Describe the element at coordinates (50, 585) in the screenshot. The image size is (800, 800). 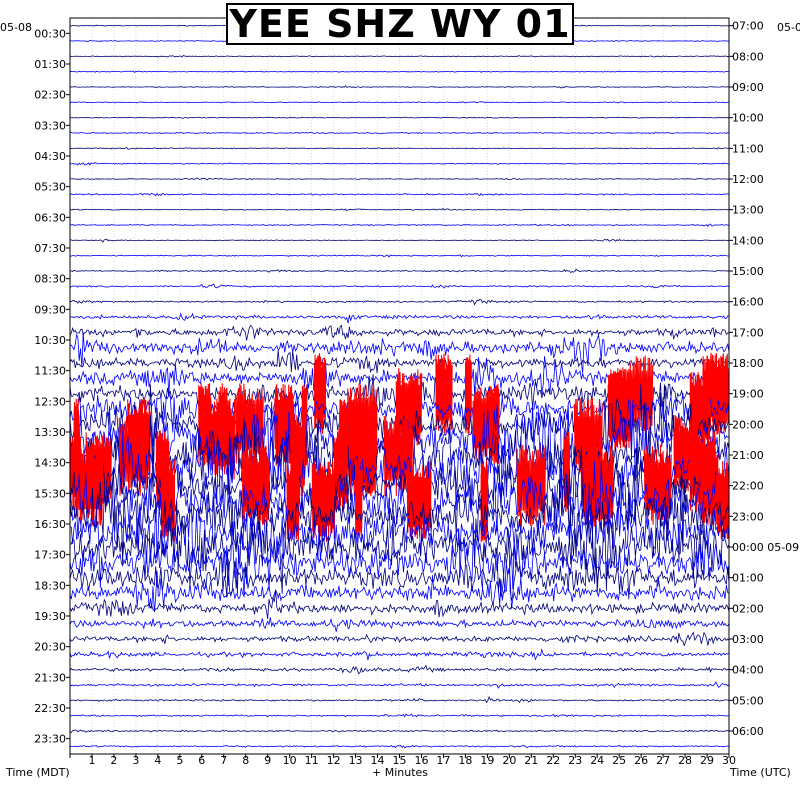
I see `left-tick-label: 18:30` at that location.